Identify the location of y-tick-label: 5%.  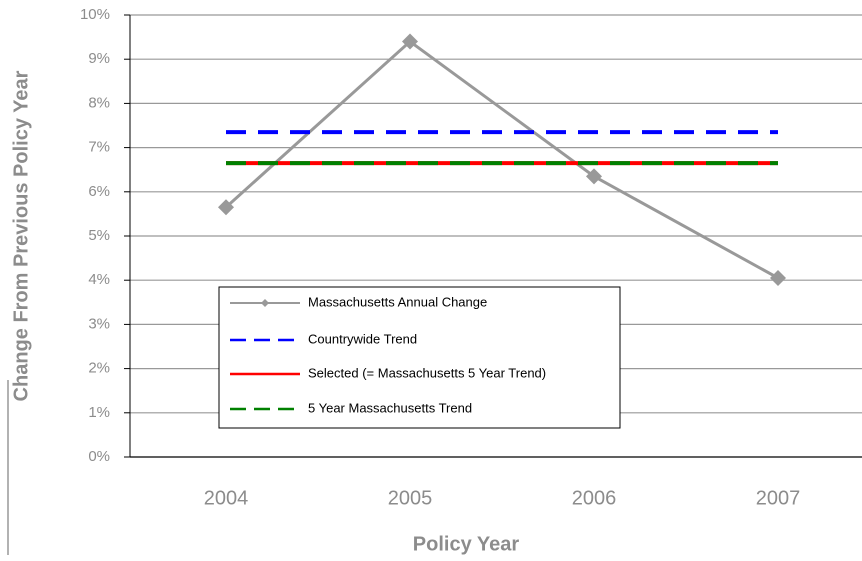
(99, 235).